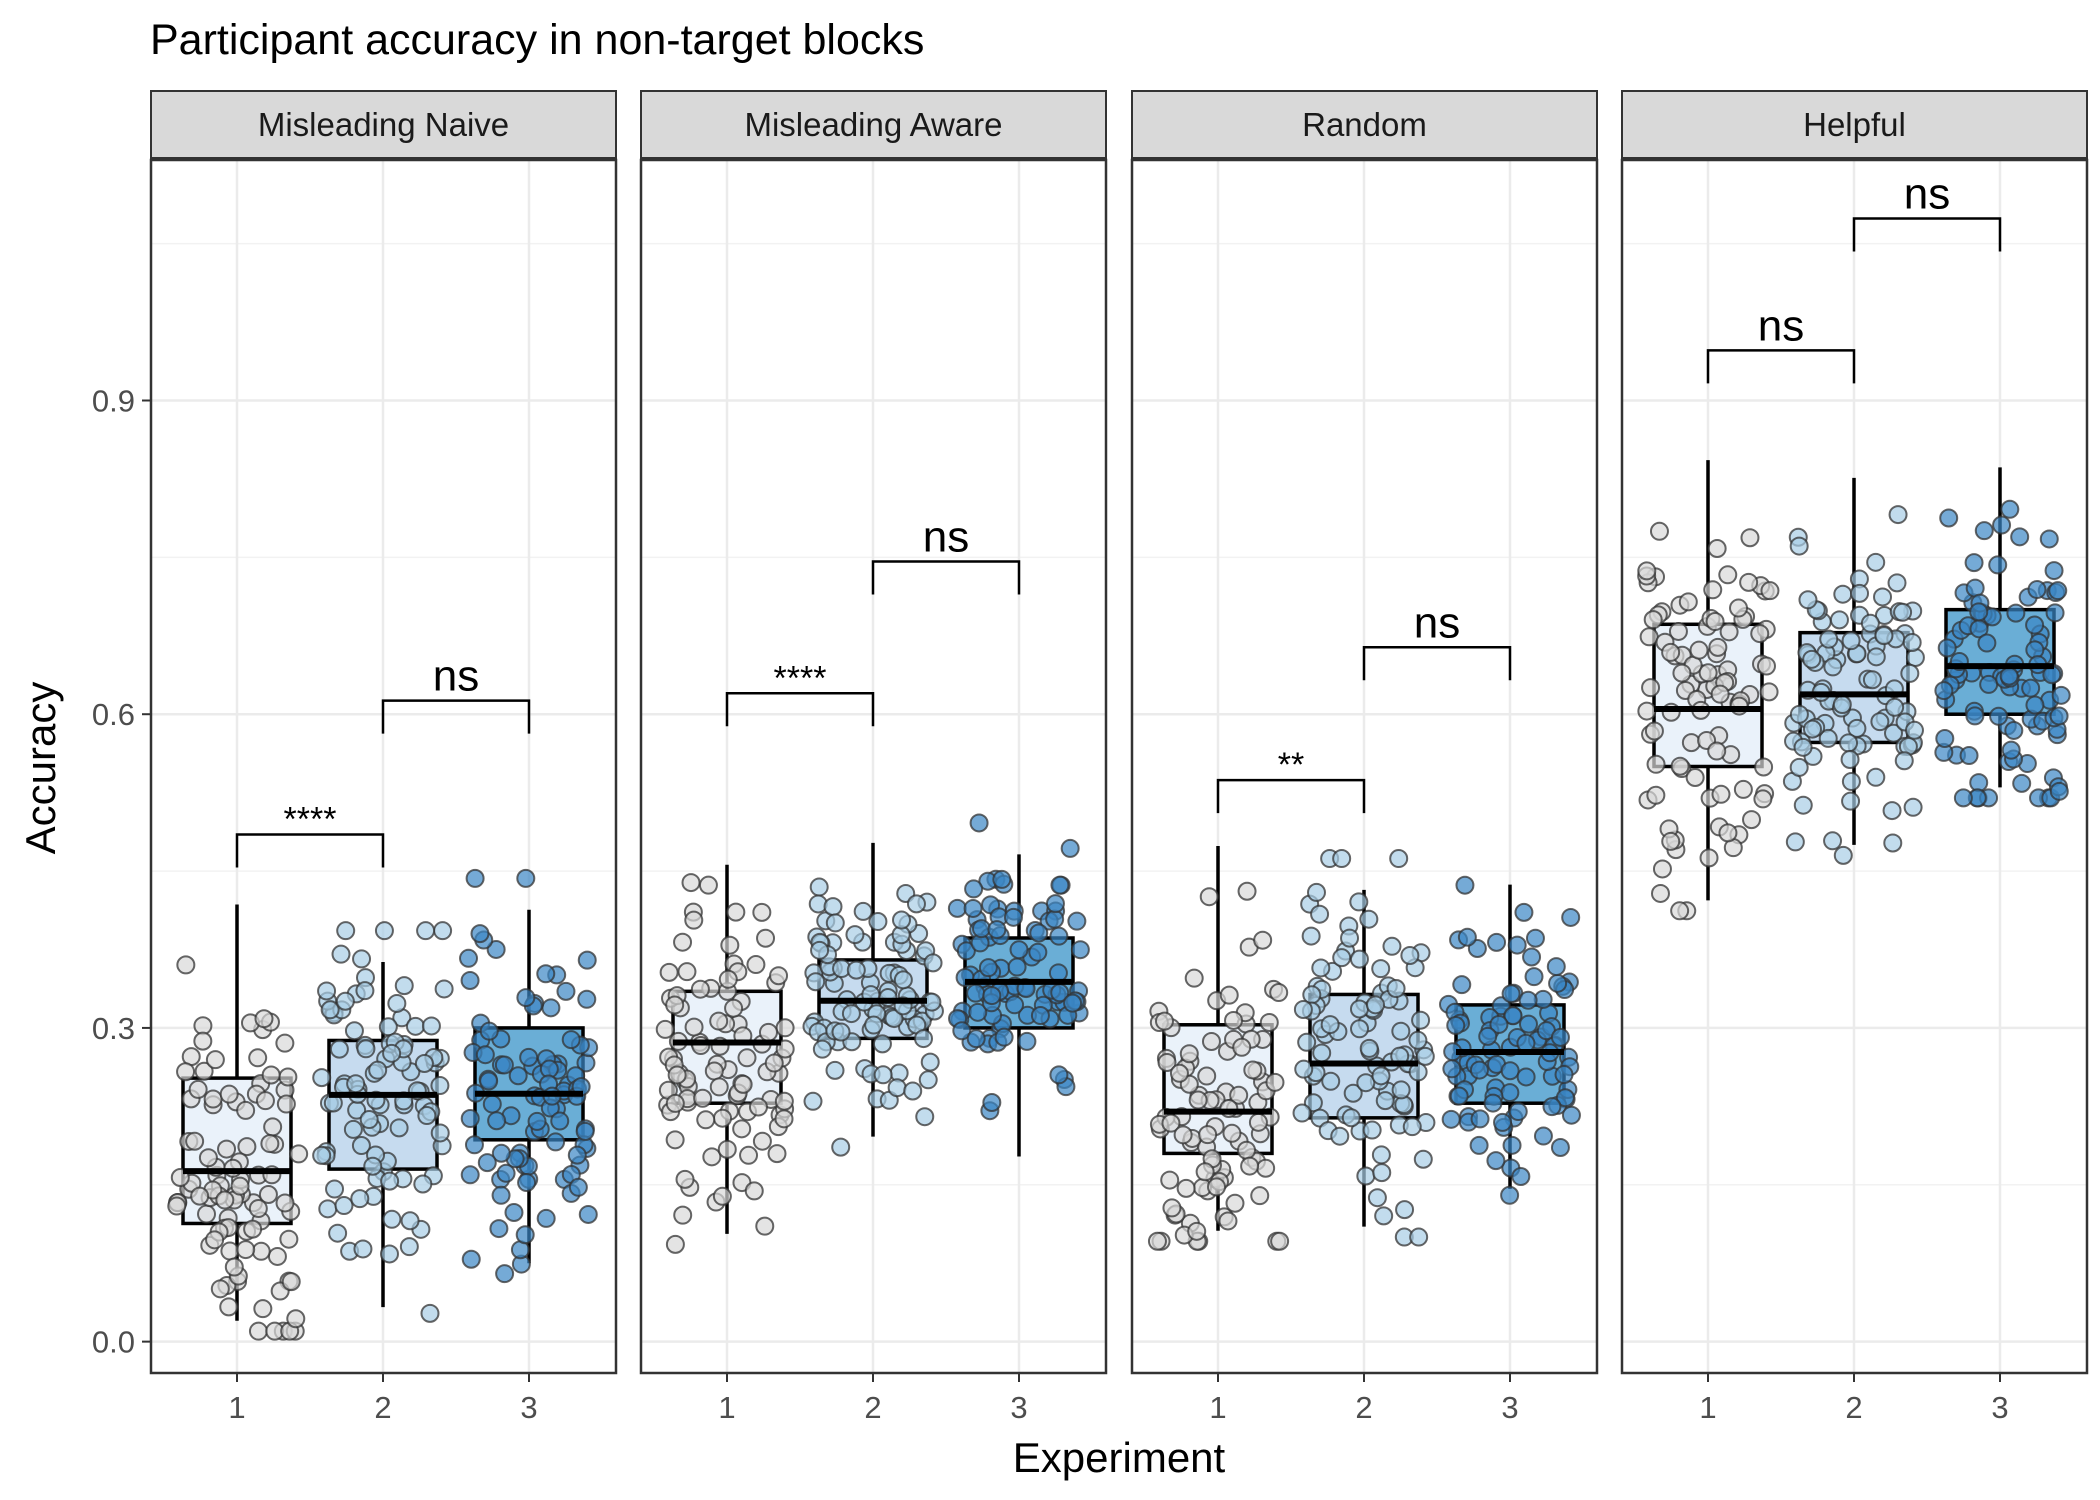 The height and width of the screenshot is (1500, 2100). What do you see at coordinates (40, 768) in the screenshot?
I see `y-axis-title: Accuracy` at bounding box center [40, 768].